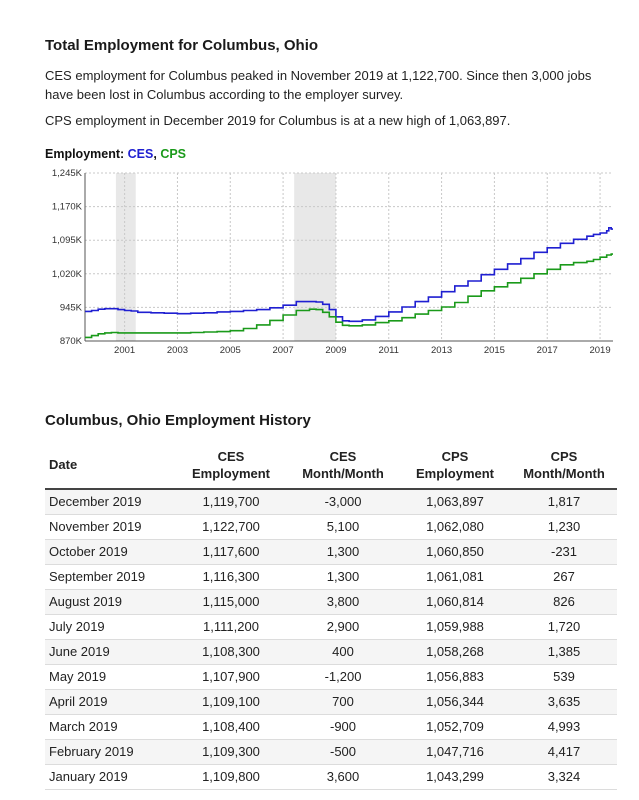  Describe the element at coordinates (564, 465) in the screenshot. I see `header-cps-month-month: CPS Month/Month` at that location.